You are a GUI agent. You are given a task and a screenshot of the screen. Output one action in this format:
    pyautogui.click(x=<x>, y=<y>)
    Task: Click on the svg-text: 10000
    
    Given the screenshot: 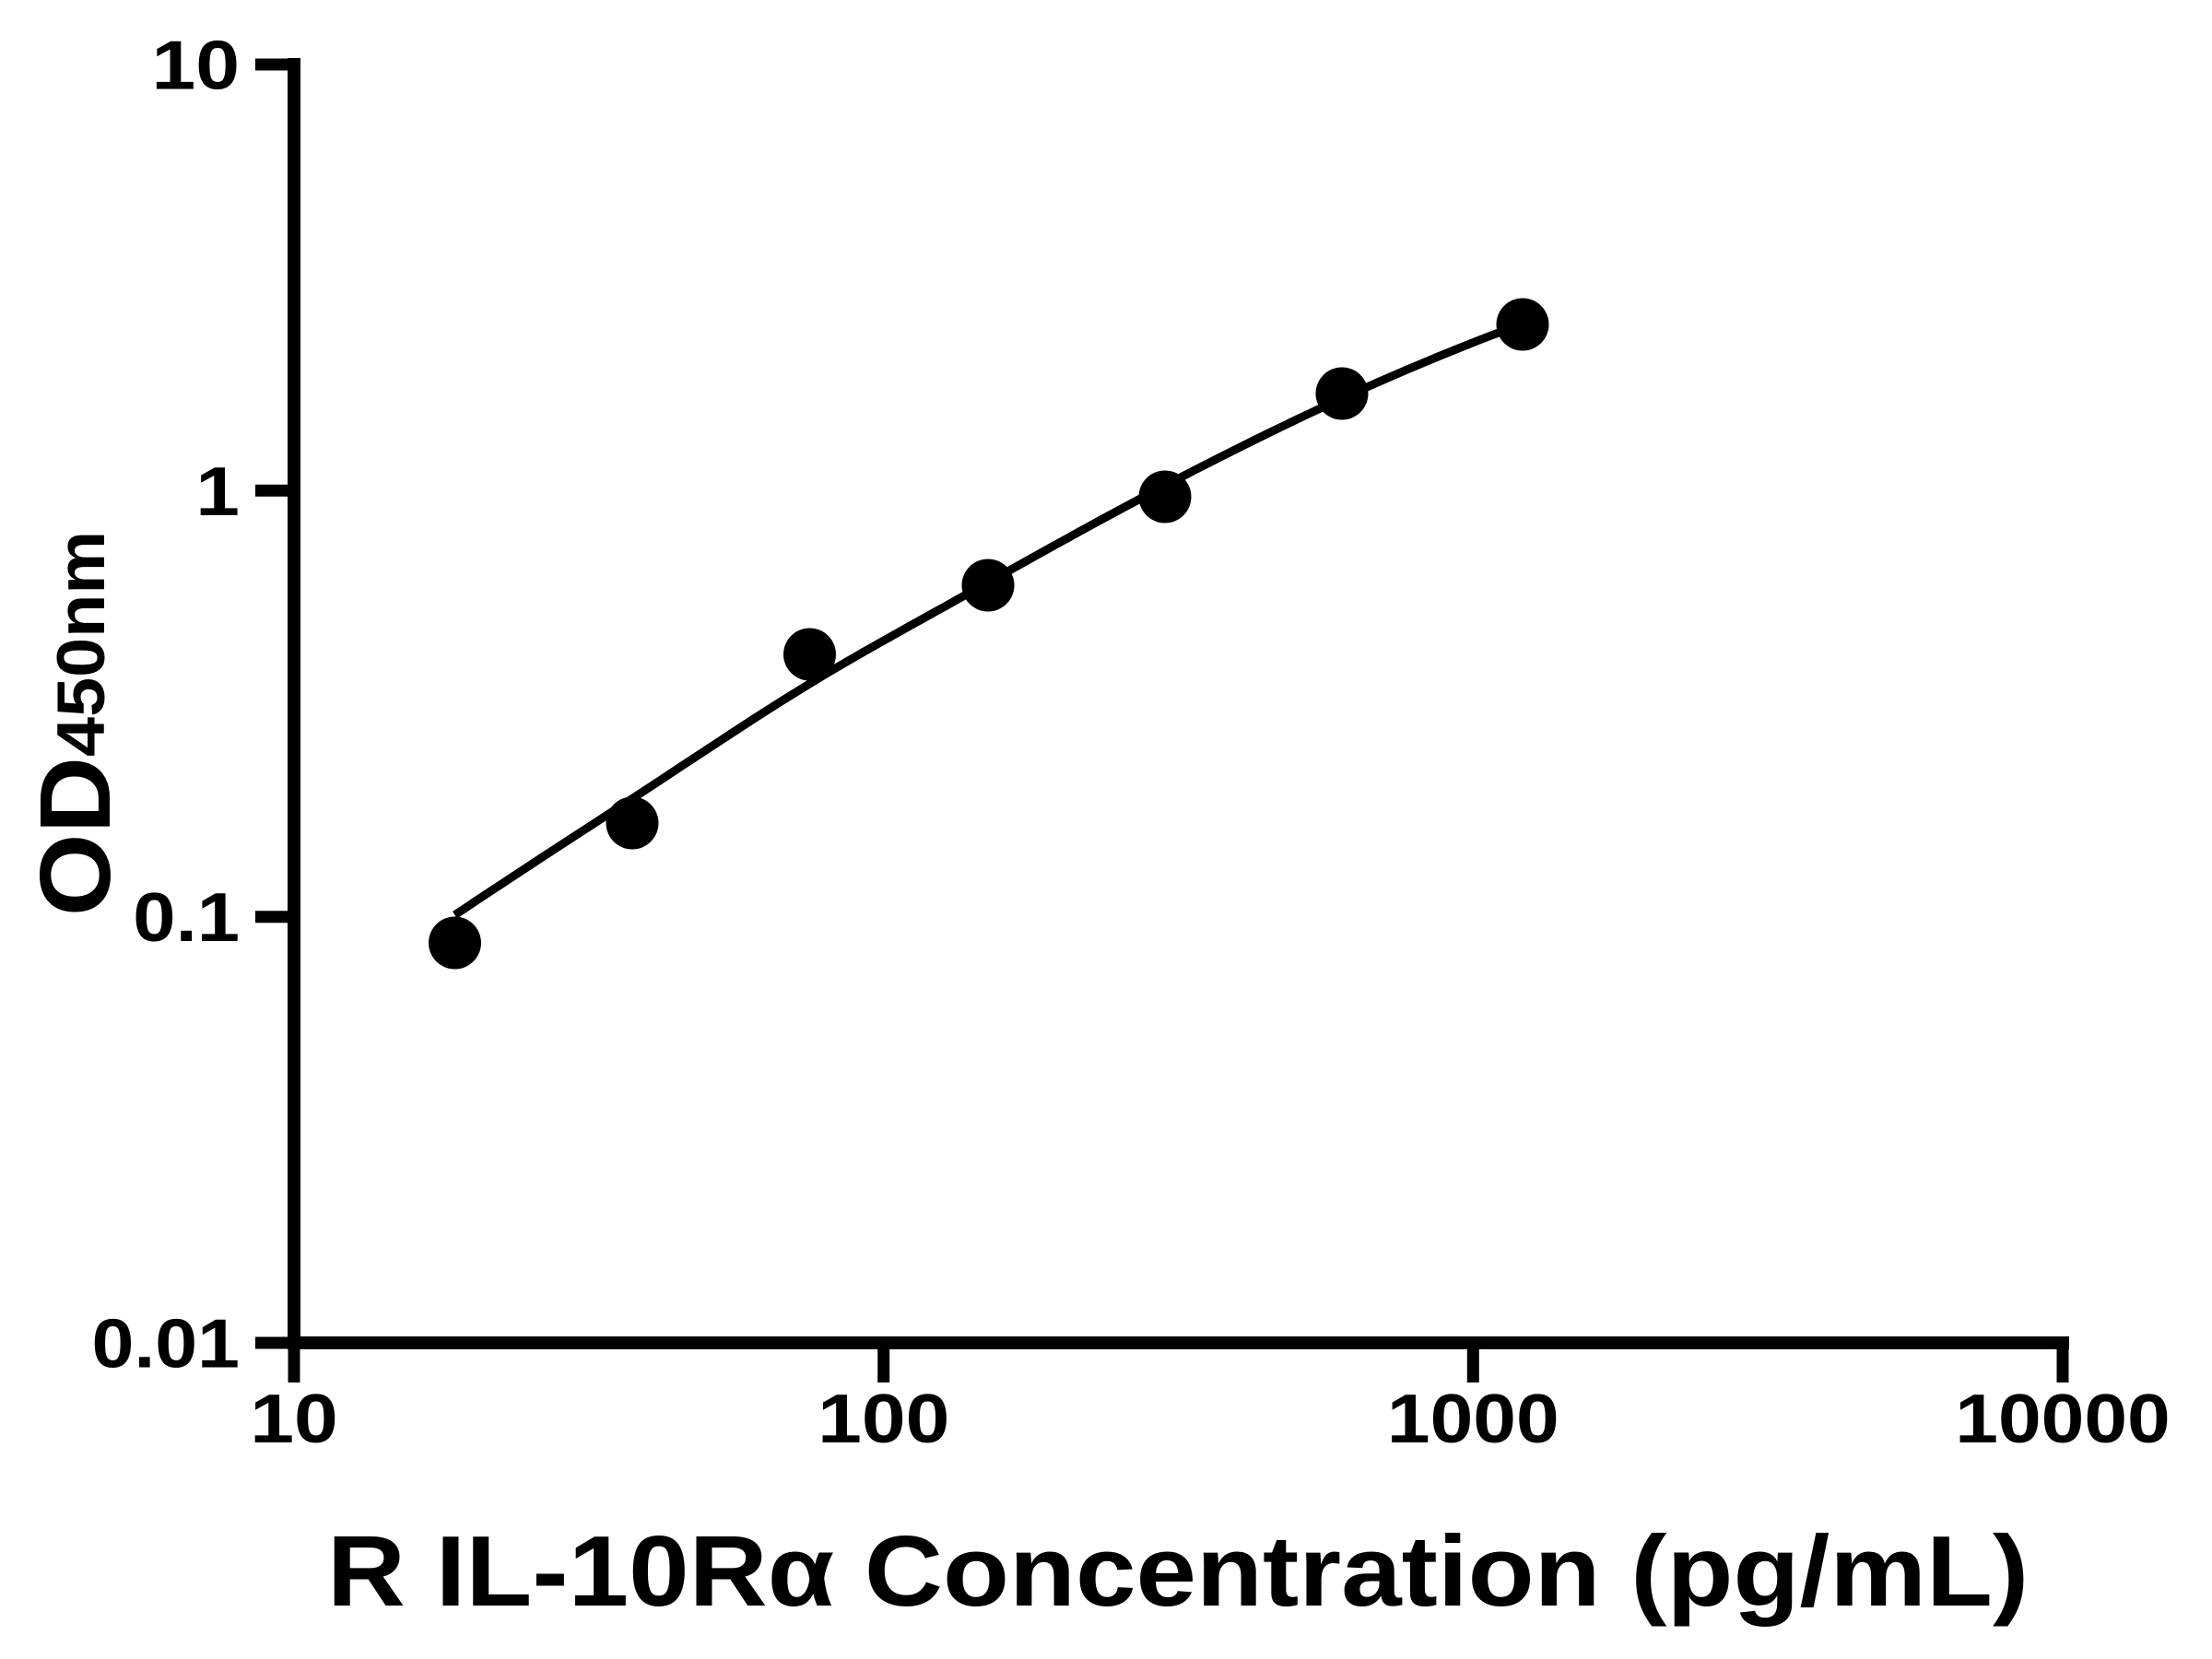 What is the action you would take?
    pyautogui.click(x=2063, y=1418)
    